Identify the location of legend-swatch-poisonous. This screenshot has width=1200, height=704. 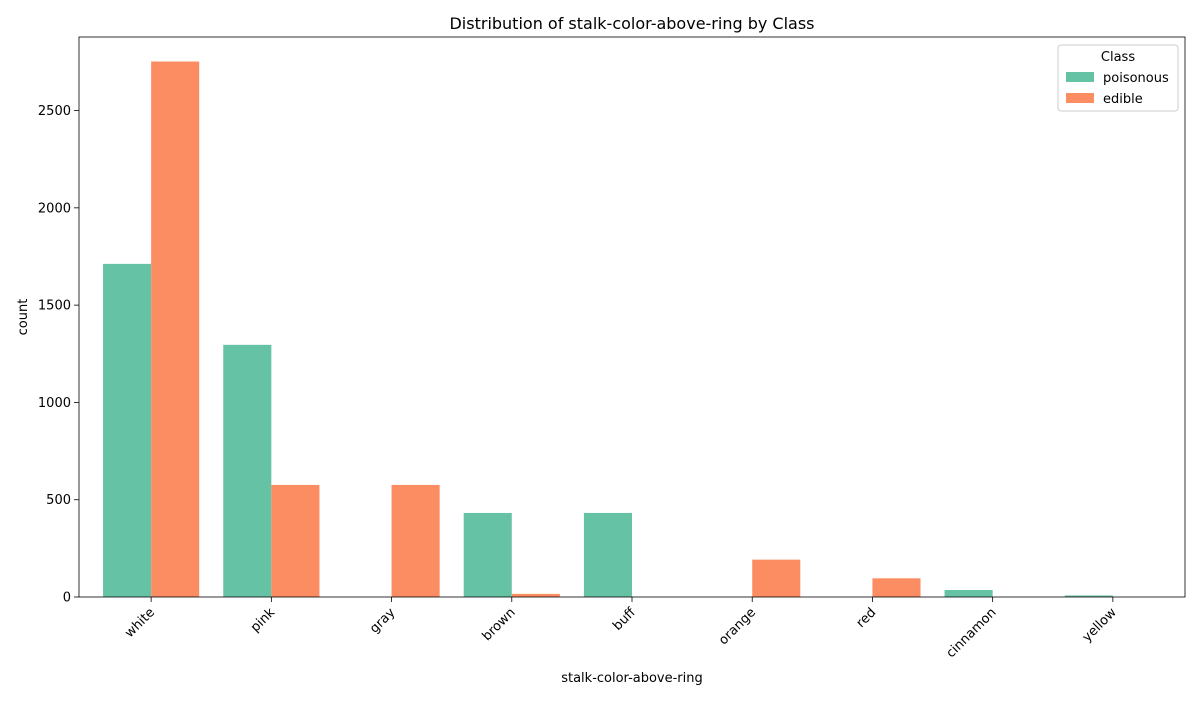
(1080, 77).